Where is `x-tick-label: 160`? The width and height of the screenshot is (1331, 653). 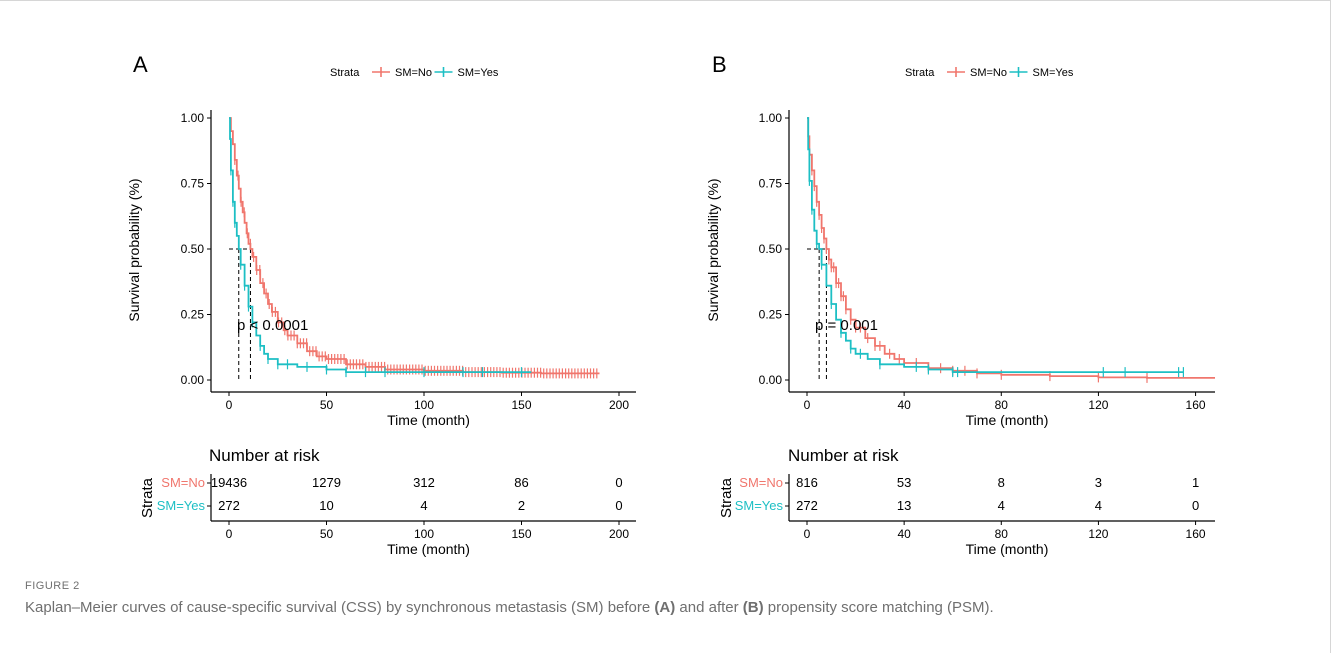 x-tick-label: 160 is located at coordinates (1196, 405).